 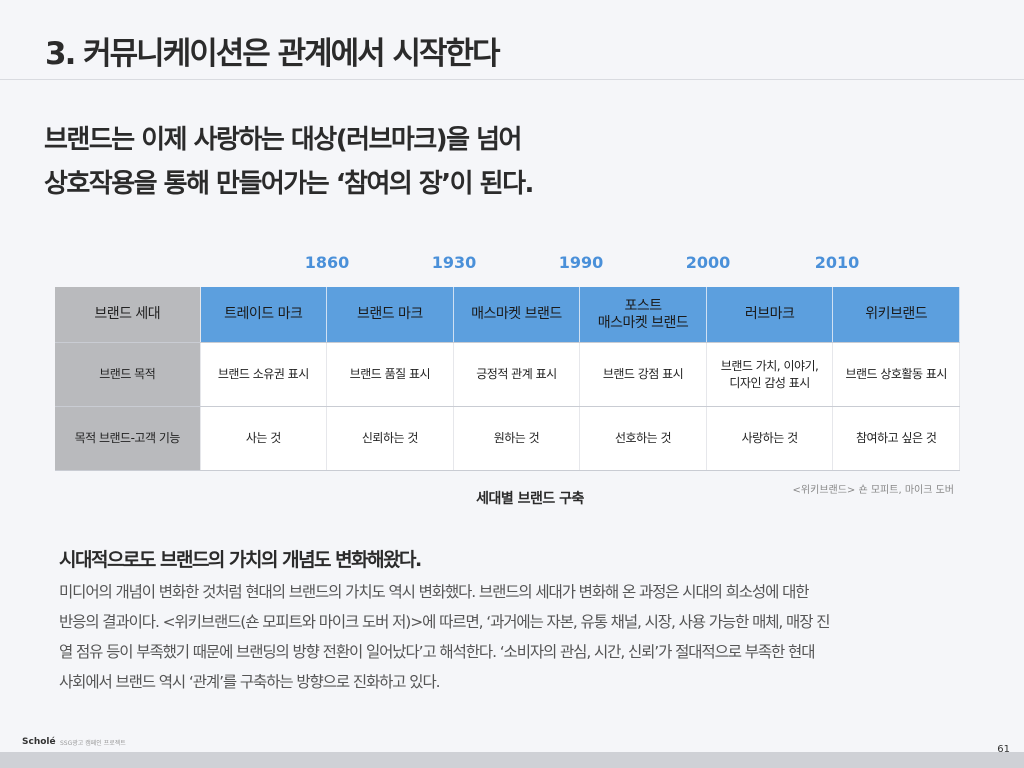 I want to click on purpose-cell: 브랜드 소유권 표시, so click(x=264, y=374).